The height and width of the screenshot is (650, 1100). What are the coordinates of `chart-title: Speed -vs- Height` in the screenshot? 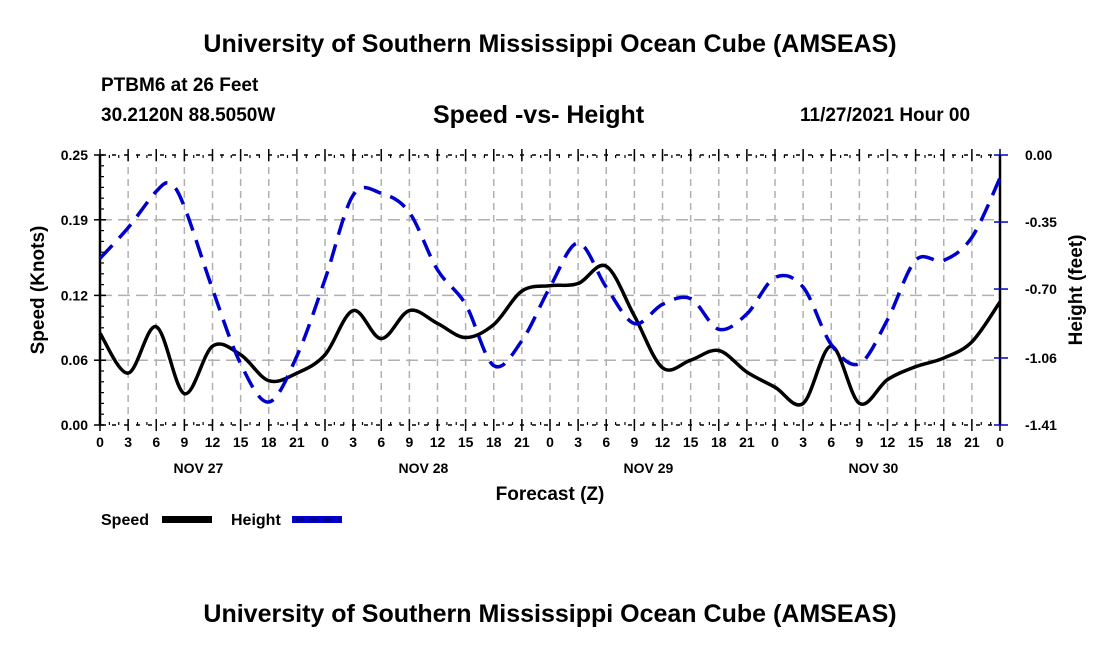 It's located at (539, 115).